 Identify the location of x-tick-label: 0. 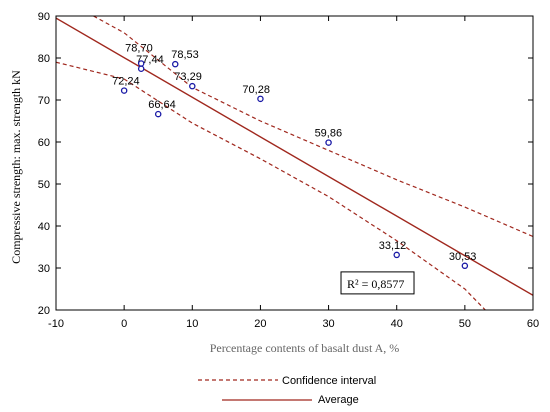
(124, 324).